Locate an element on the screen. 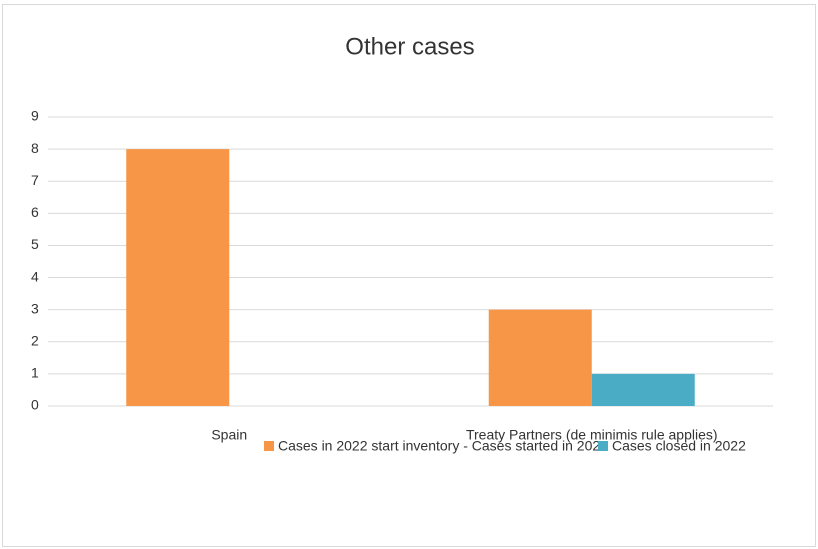  y-tick-label: 0 is located at coordinates (35, 405).